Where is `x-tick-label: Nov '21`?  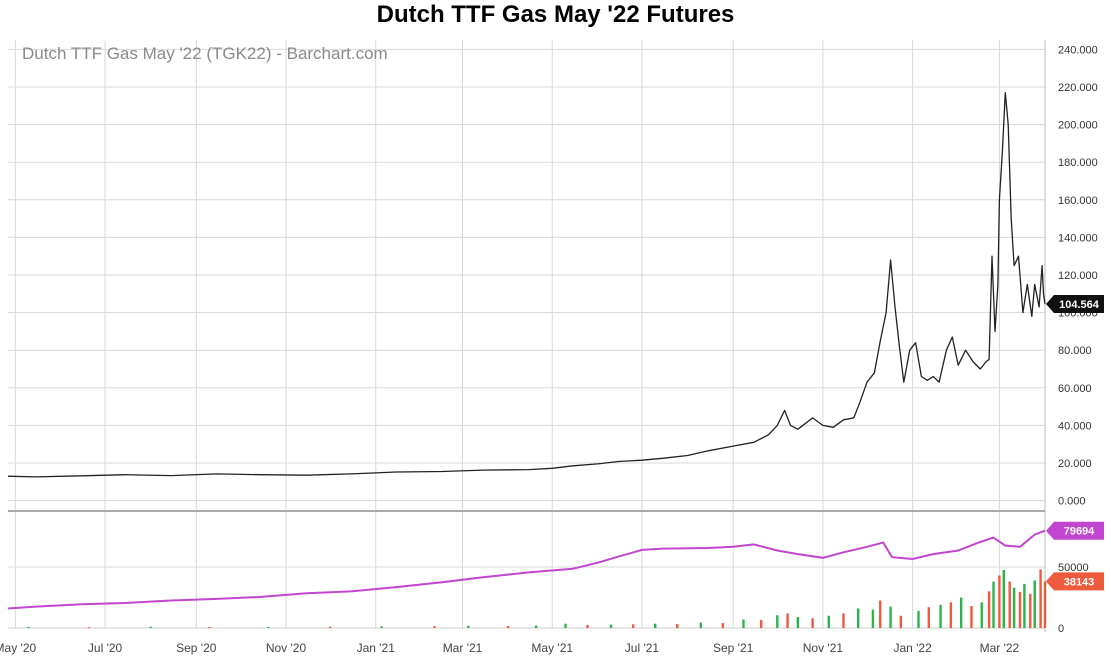 x-tick-label: Nov '21 is located at coordinates (823, 648).